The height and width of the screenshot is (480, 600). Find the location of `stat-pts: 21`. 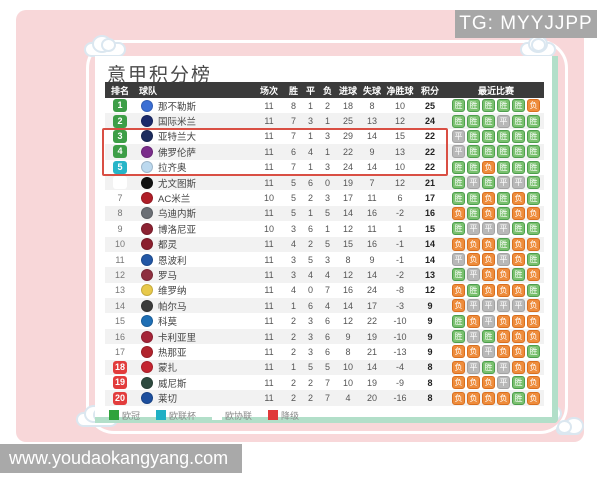

stat-pts: 21 is located at coordinates (429, 182).